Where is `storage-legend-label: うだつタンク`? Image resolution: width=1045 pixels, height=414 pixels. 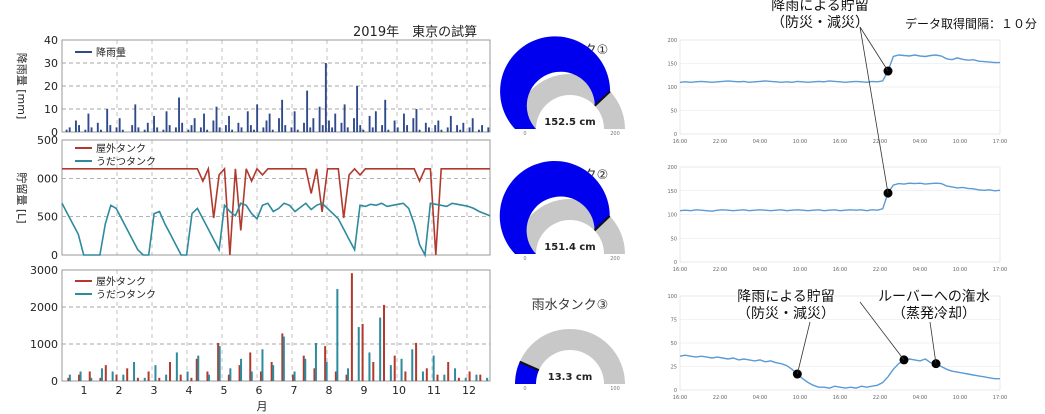 storage-legend-label: うだつタンク is located at coordinates (126, 162).